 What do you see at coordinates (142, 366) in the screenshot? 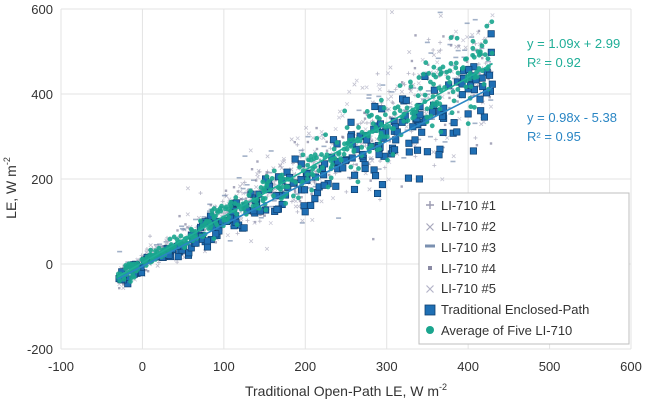
I see `x-tick-label-1: 0` at bounding box center [142, 366].